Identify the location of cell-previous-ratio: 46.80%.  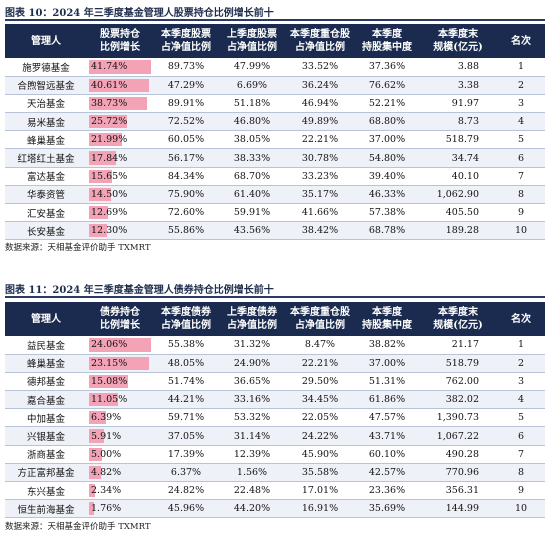
(252, 122).